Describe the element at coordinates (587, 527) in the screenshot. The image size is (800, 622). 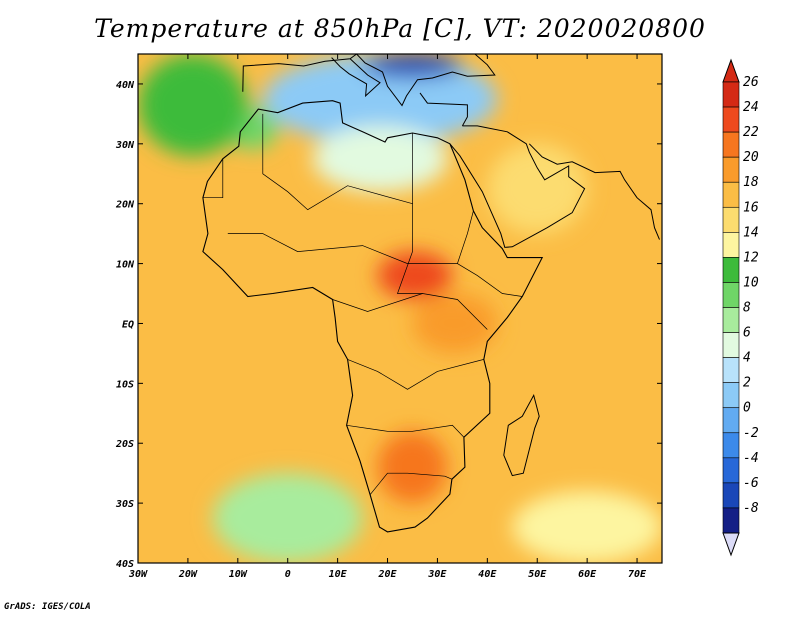
I see `field-indian-ocean-south-mild` at that location.